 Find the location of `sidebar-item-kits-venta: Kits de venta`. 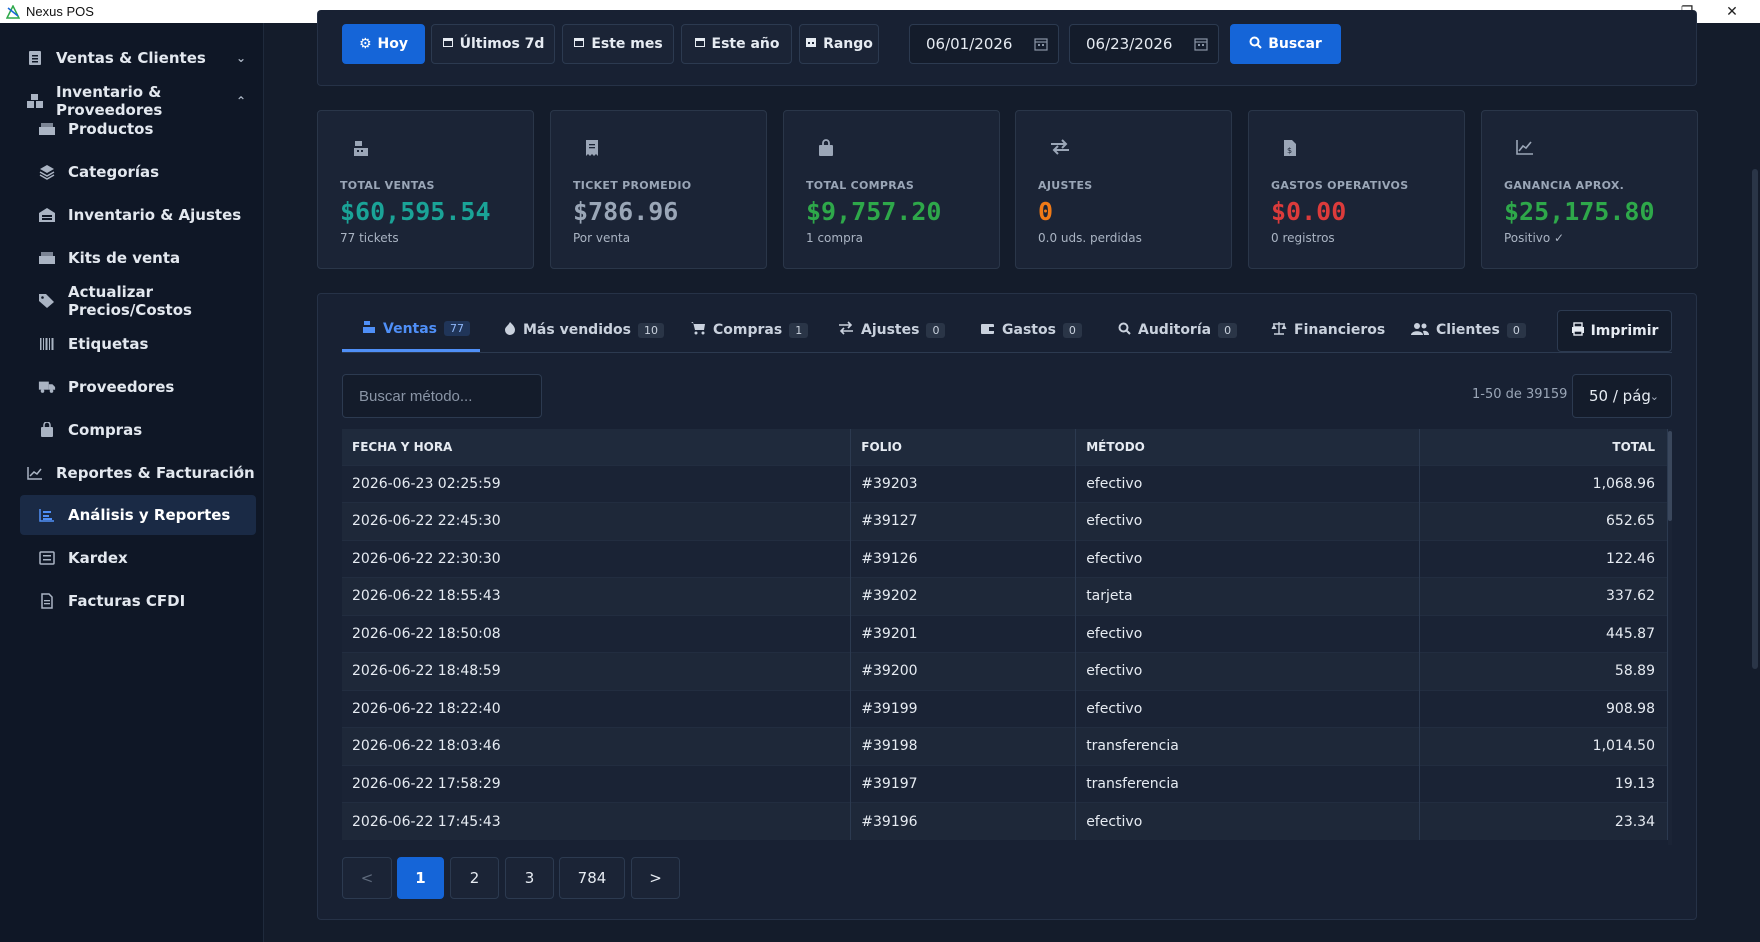

sidebar-item-kits-venta: Kits de venta is located at coordinates (138, 258).